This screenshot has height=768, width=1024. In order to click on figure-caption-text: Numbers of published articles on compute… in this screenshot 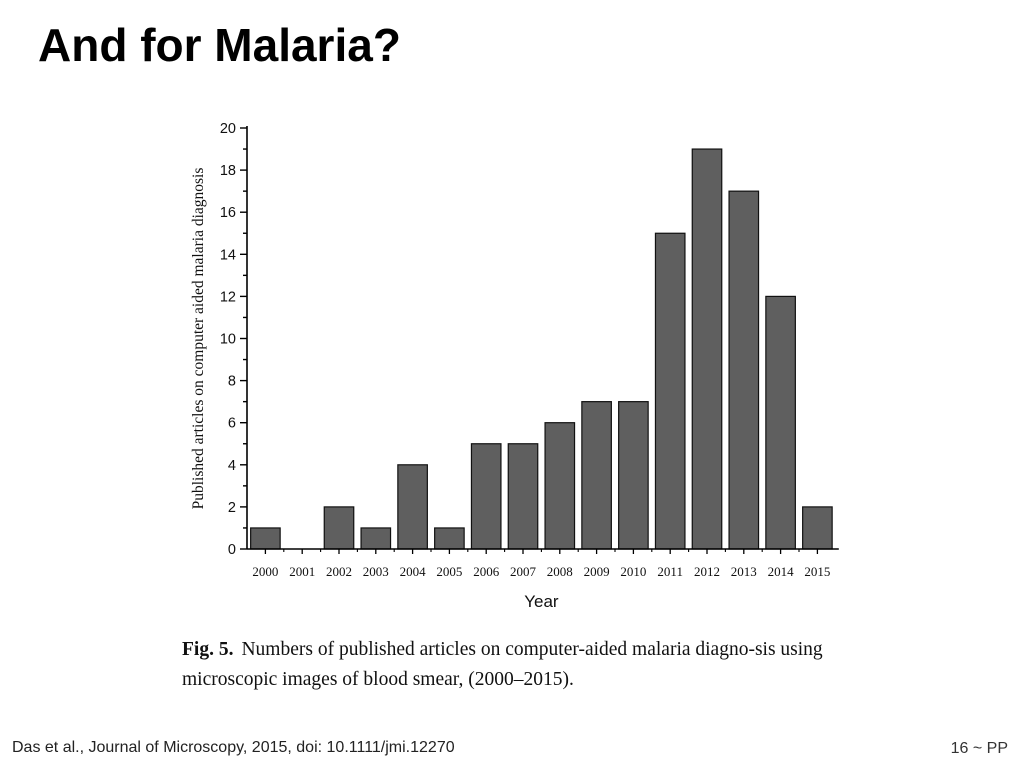, I will do `click(502, 664)`.